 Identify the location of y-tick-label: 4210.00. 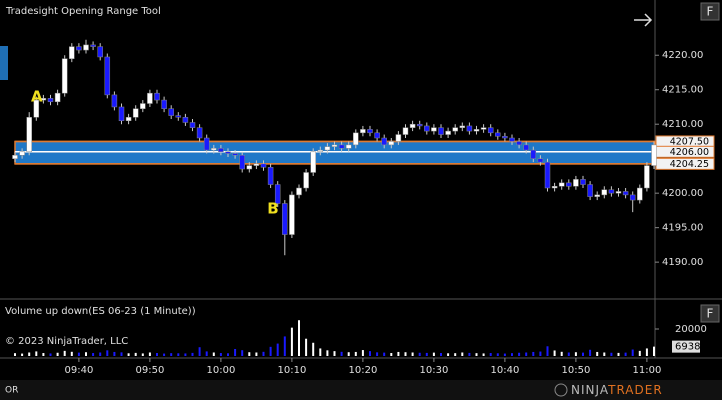
(682, 124).